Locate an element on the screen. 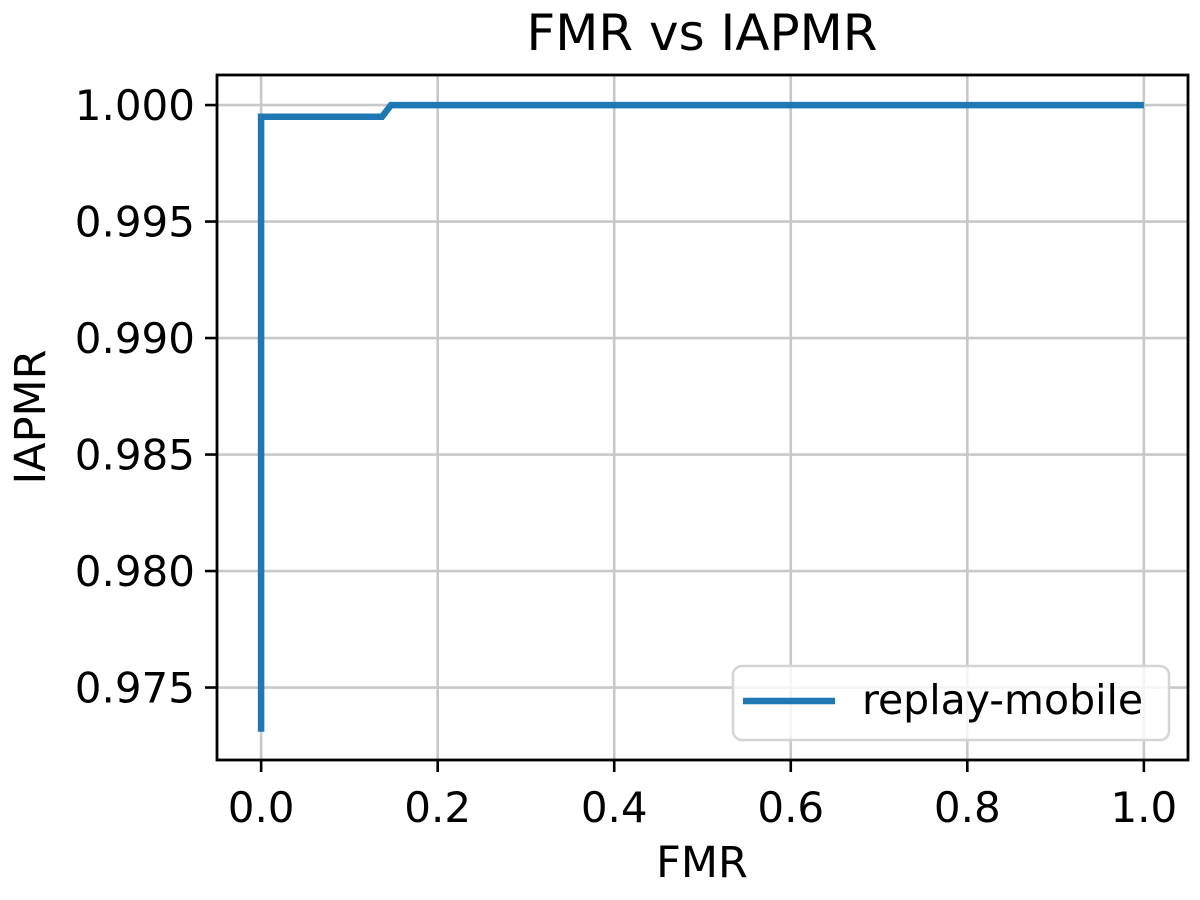 This screenshot has height=900, width=1200. y-tick-label: 0.995 is located at coordinates (135, 222).